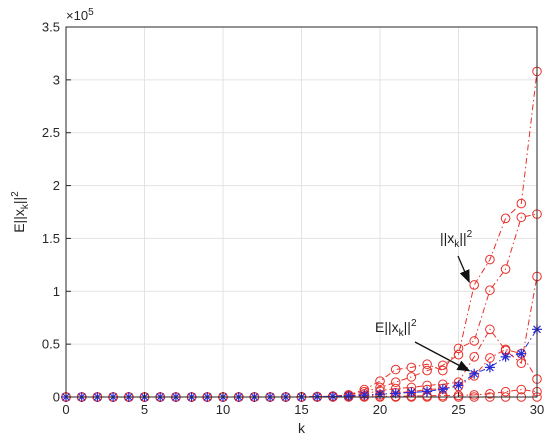 This screenshot has height=445, width=550. Describe the element at coordinates (51, 344) in the screenshot. I see `y-tick-label: 0.5` at that location.